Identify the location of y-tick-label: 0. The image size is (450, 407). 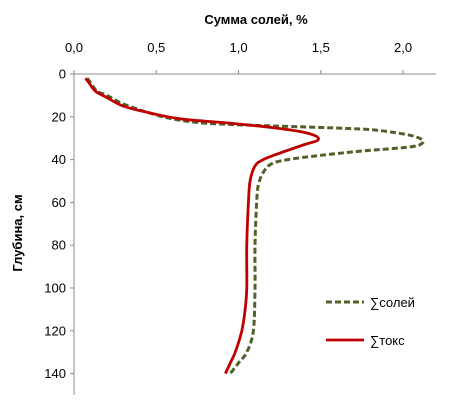
(62, 74).